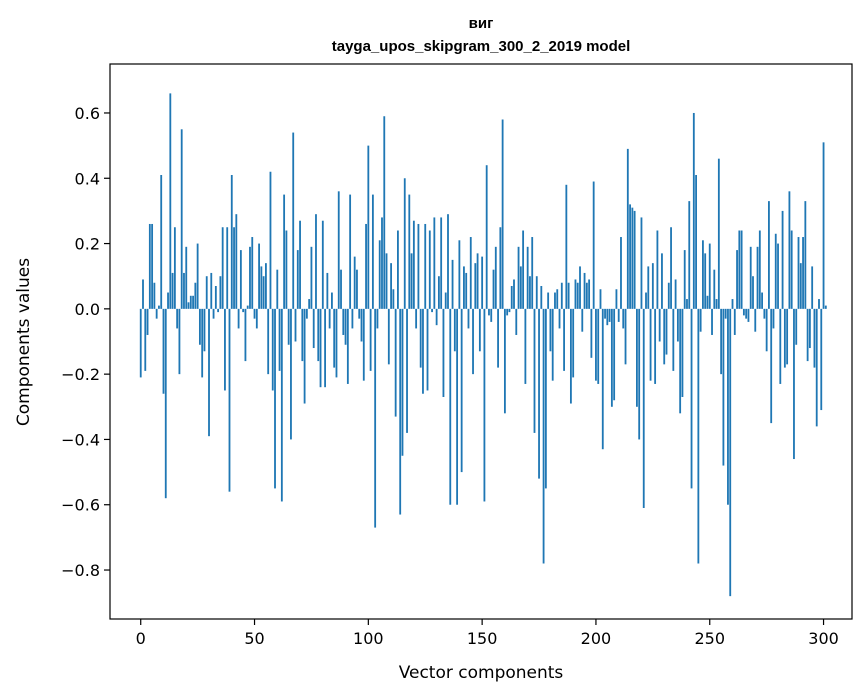  I want to click on x-tick-label: 100, so click(368, 638).